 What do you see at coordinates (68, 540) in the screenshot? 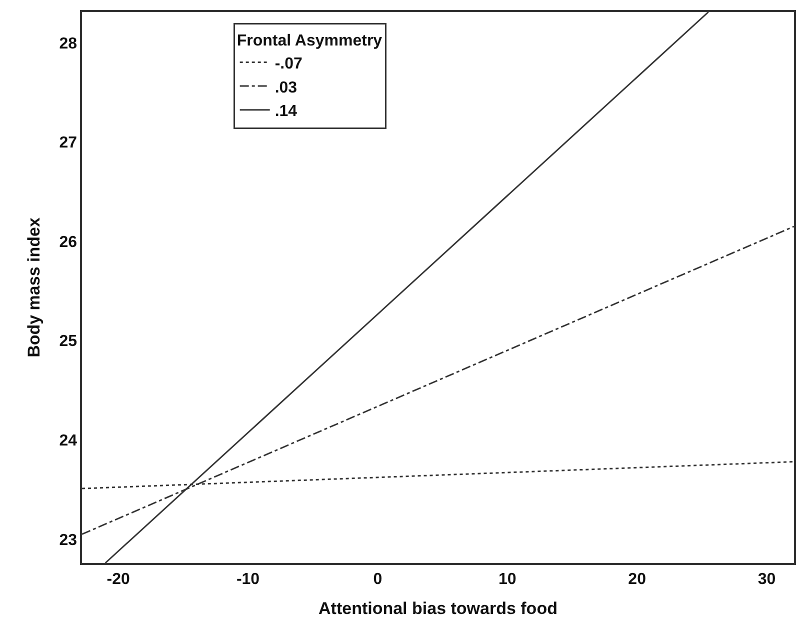
I see `y-tick-label: 23` at bounding box center [68, 540].